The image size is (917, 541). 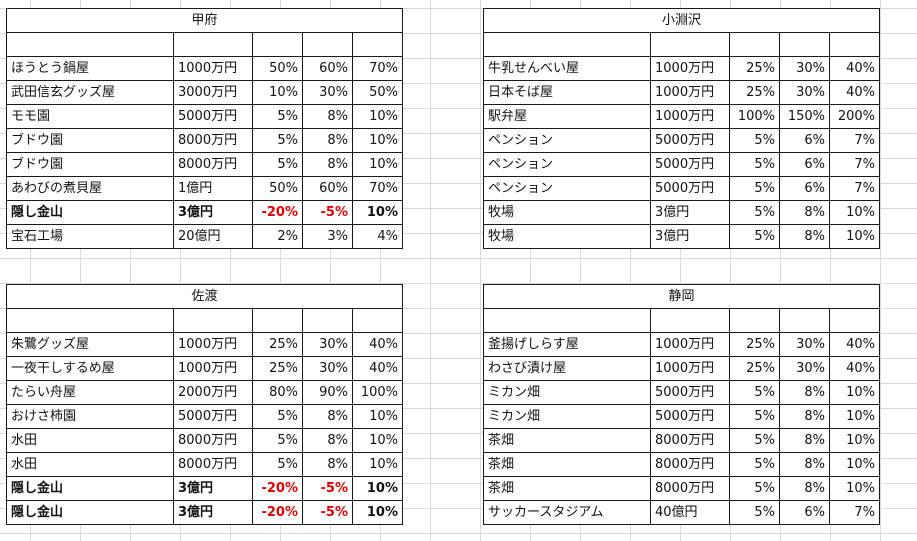 I want to click on table-title: 静岡, so click(x=681, y=296).